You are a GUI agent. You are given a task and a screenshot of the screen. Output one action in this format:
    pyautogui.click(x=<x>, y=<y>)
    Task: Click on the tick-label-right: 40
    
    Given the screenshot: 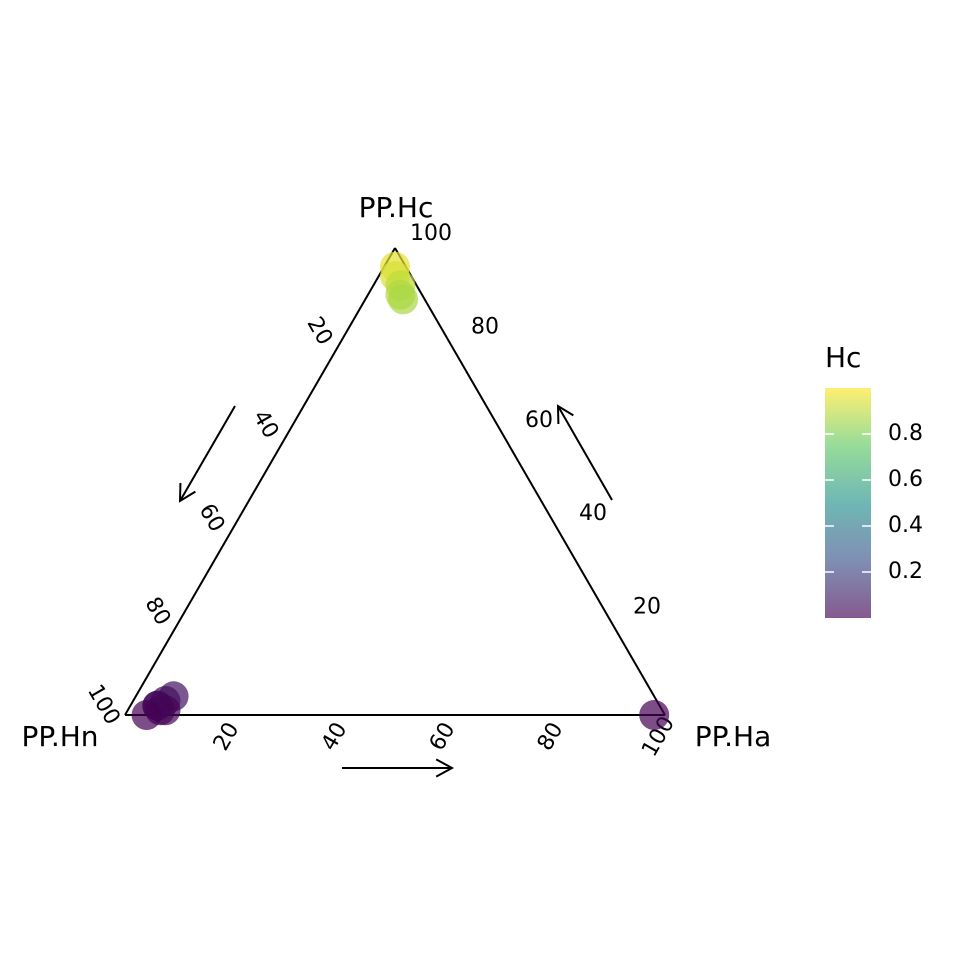 What is the action you would take?
    pyautogui.click(x=593, y=513)
    